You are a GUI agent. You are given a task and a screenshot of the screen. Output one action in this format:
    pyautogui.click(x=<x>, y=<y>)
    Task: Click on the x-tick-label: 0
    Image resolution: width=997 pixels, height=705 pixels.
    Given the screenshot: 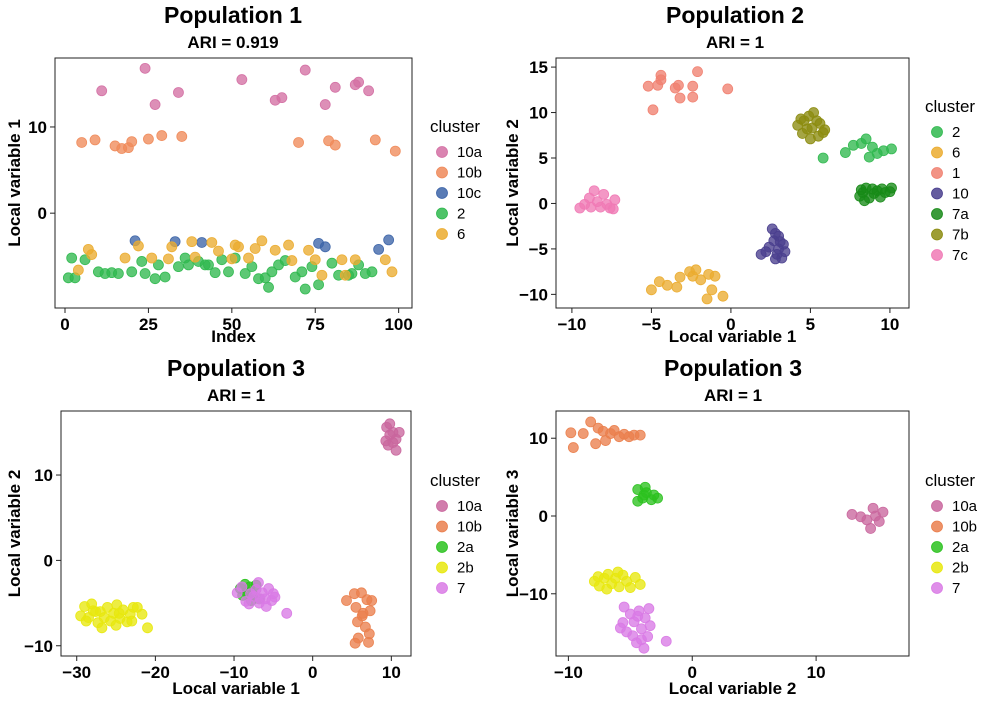 What is the action you would take?
    pyautogui.click(x=312, y=672)
    